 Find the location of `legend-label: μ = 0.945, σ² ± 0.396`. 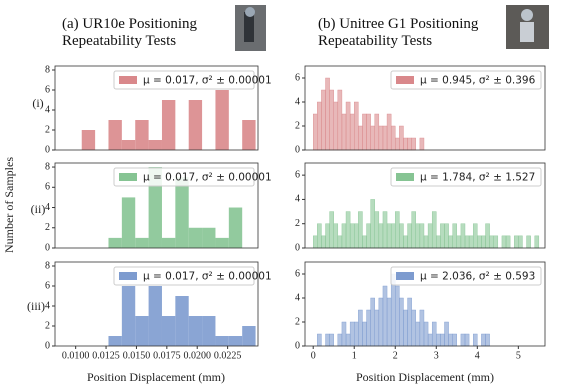

legend-label: μ = 0.945, σ² ± 0.396 is located at coordinates (478, 81).